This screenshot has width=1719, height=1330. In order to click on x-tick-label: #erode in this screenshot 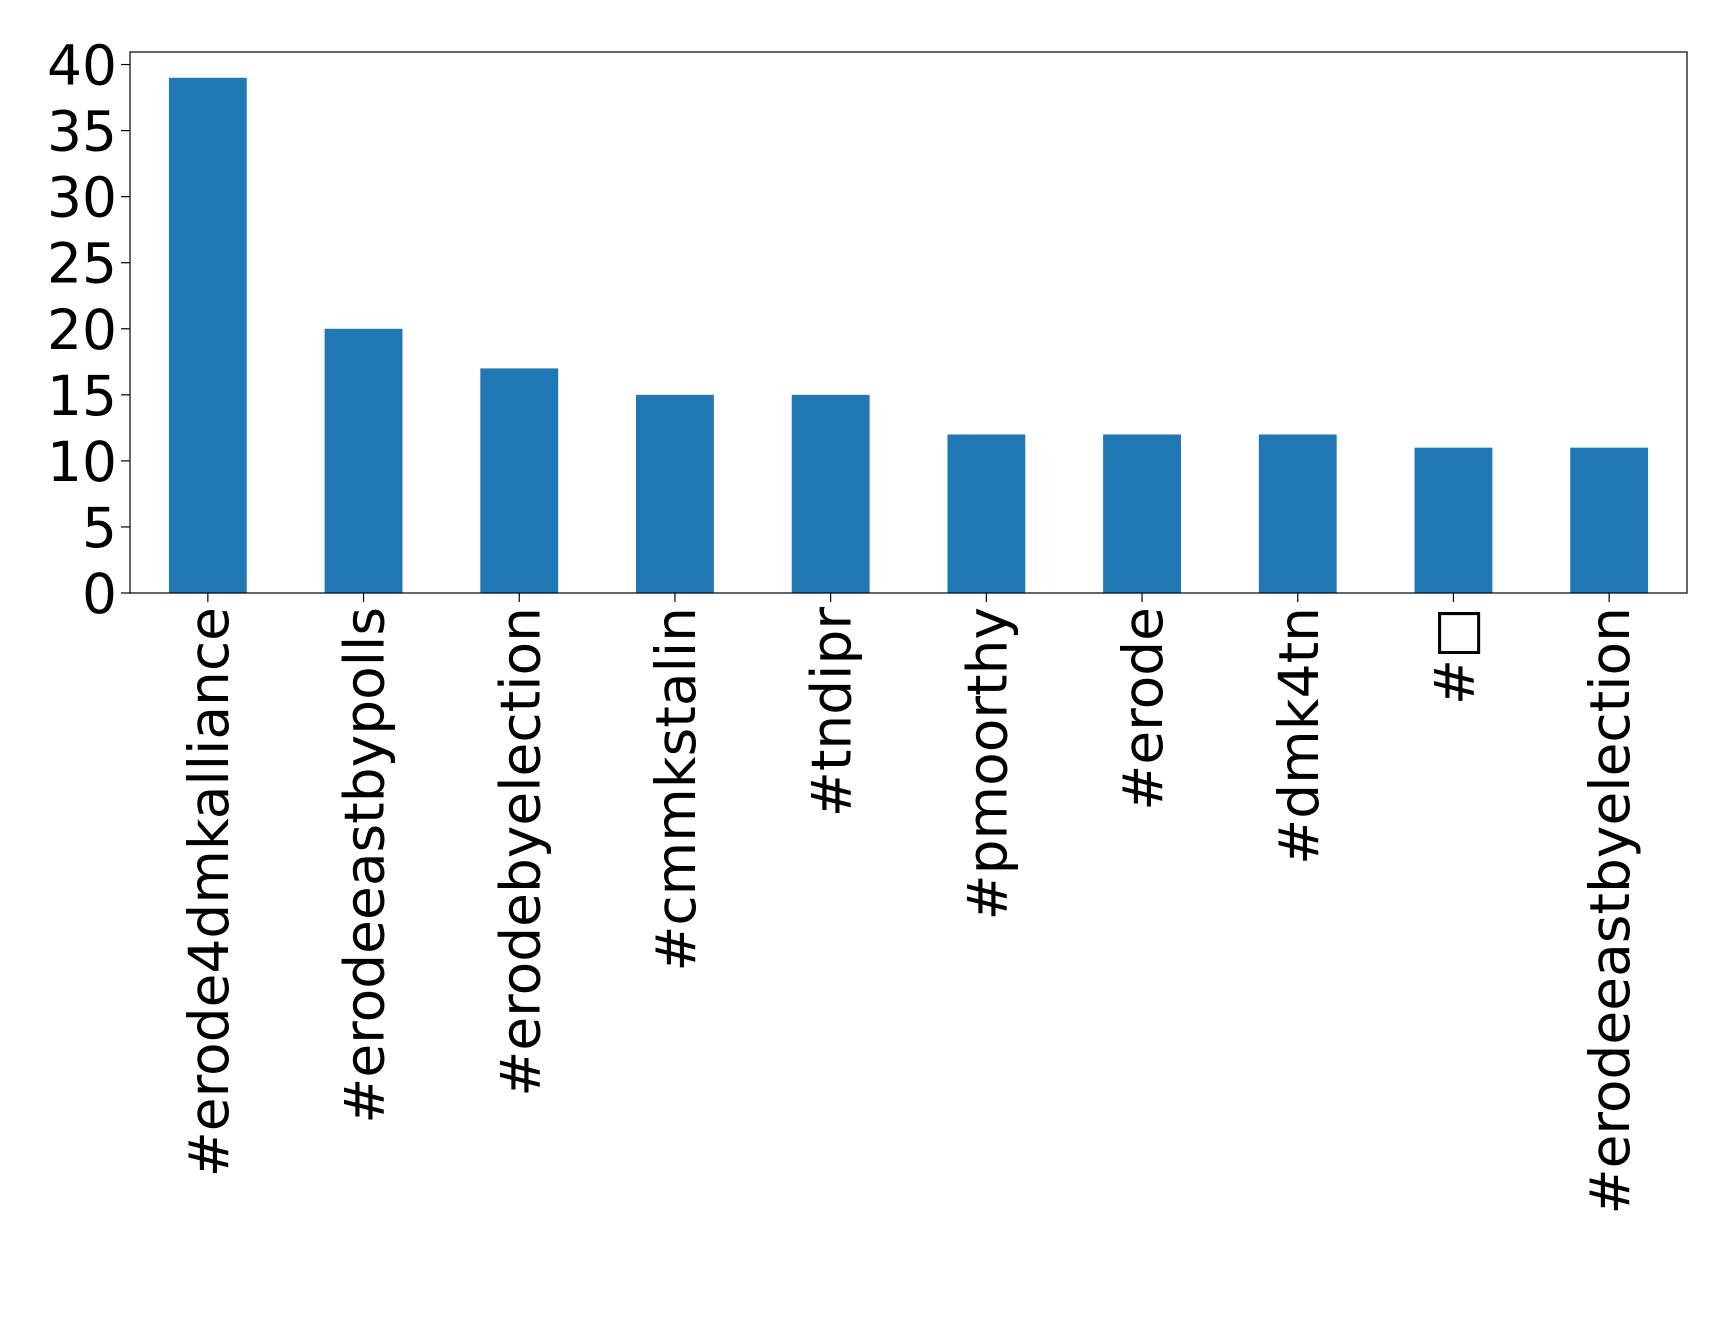, I will do `click(1143, 709)`.